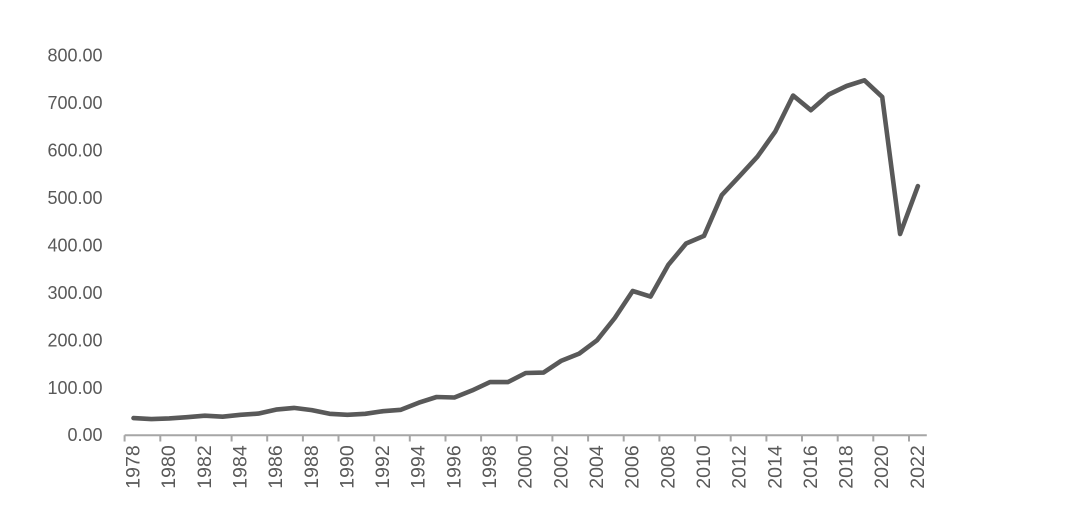 This screenshot has width=1080, height=521. Describe the element at coordinates (419, 467) in the screenshot. I see `svg-text: 1994` at that location.